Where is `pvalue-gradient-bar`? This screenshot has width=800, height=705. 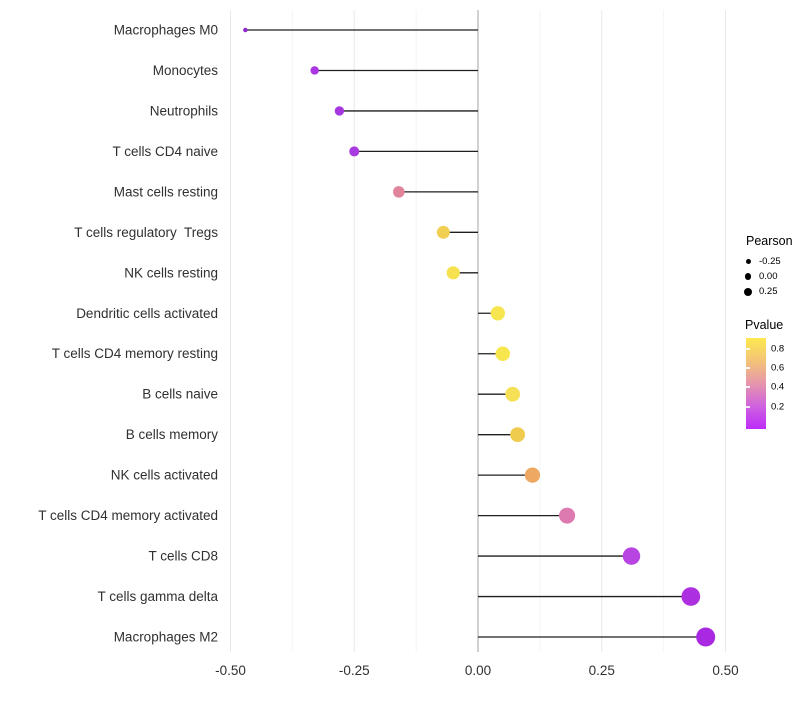
pvalue-gradient-bar is located at coordinates (756, 383).